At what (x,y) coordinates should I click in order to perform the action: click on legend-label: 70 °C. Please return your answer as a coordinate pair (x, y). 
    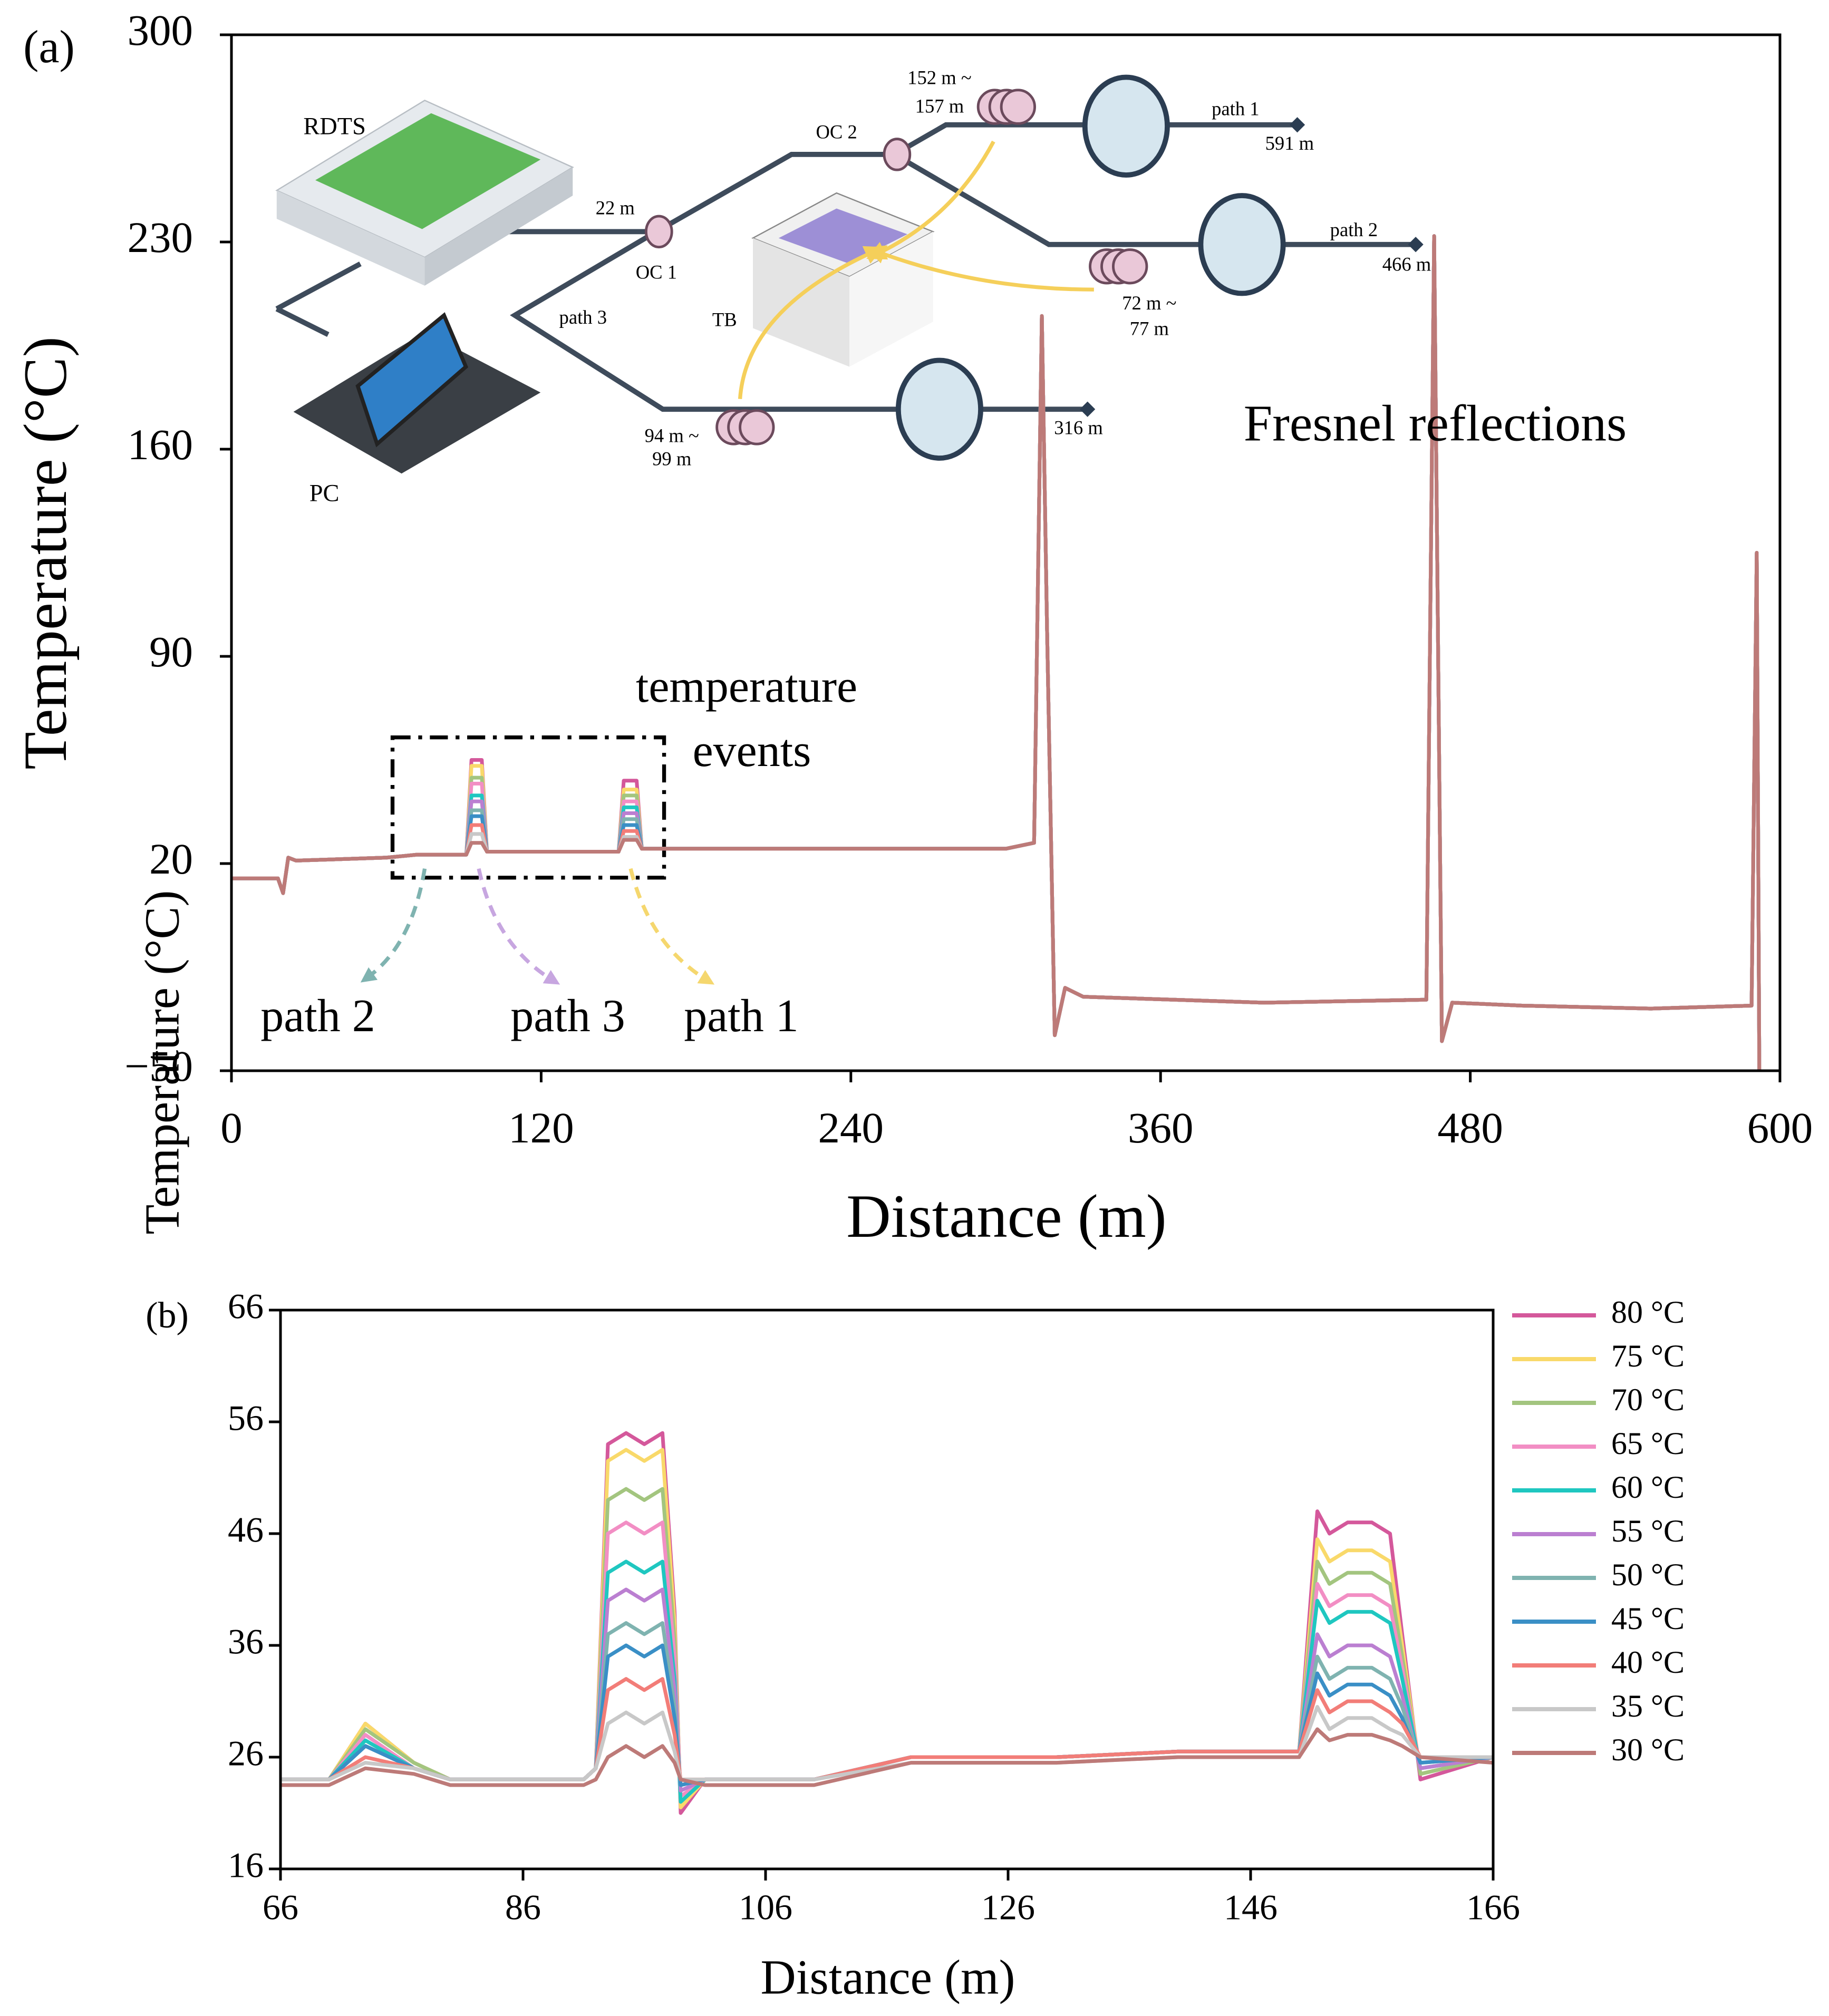
    Looking at the image, I should click on (1648, 1399).